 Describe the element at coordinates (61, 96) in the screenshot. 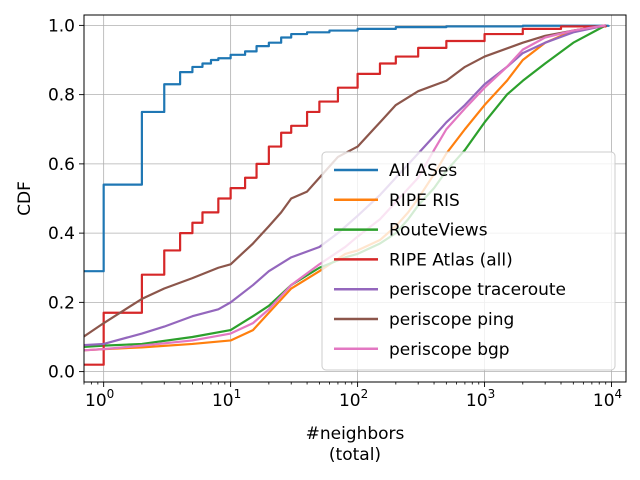

I see `y-tick-label: 0.8` at that location.